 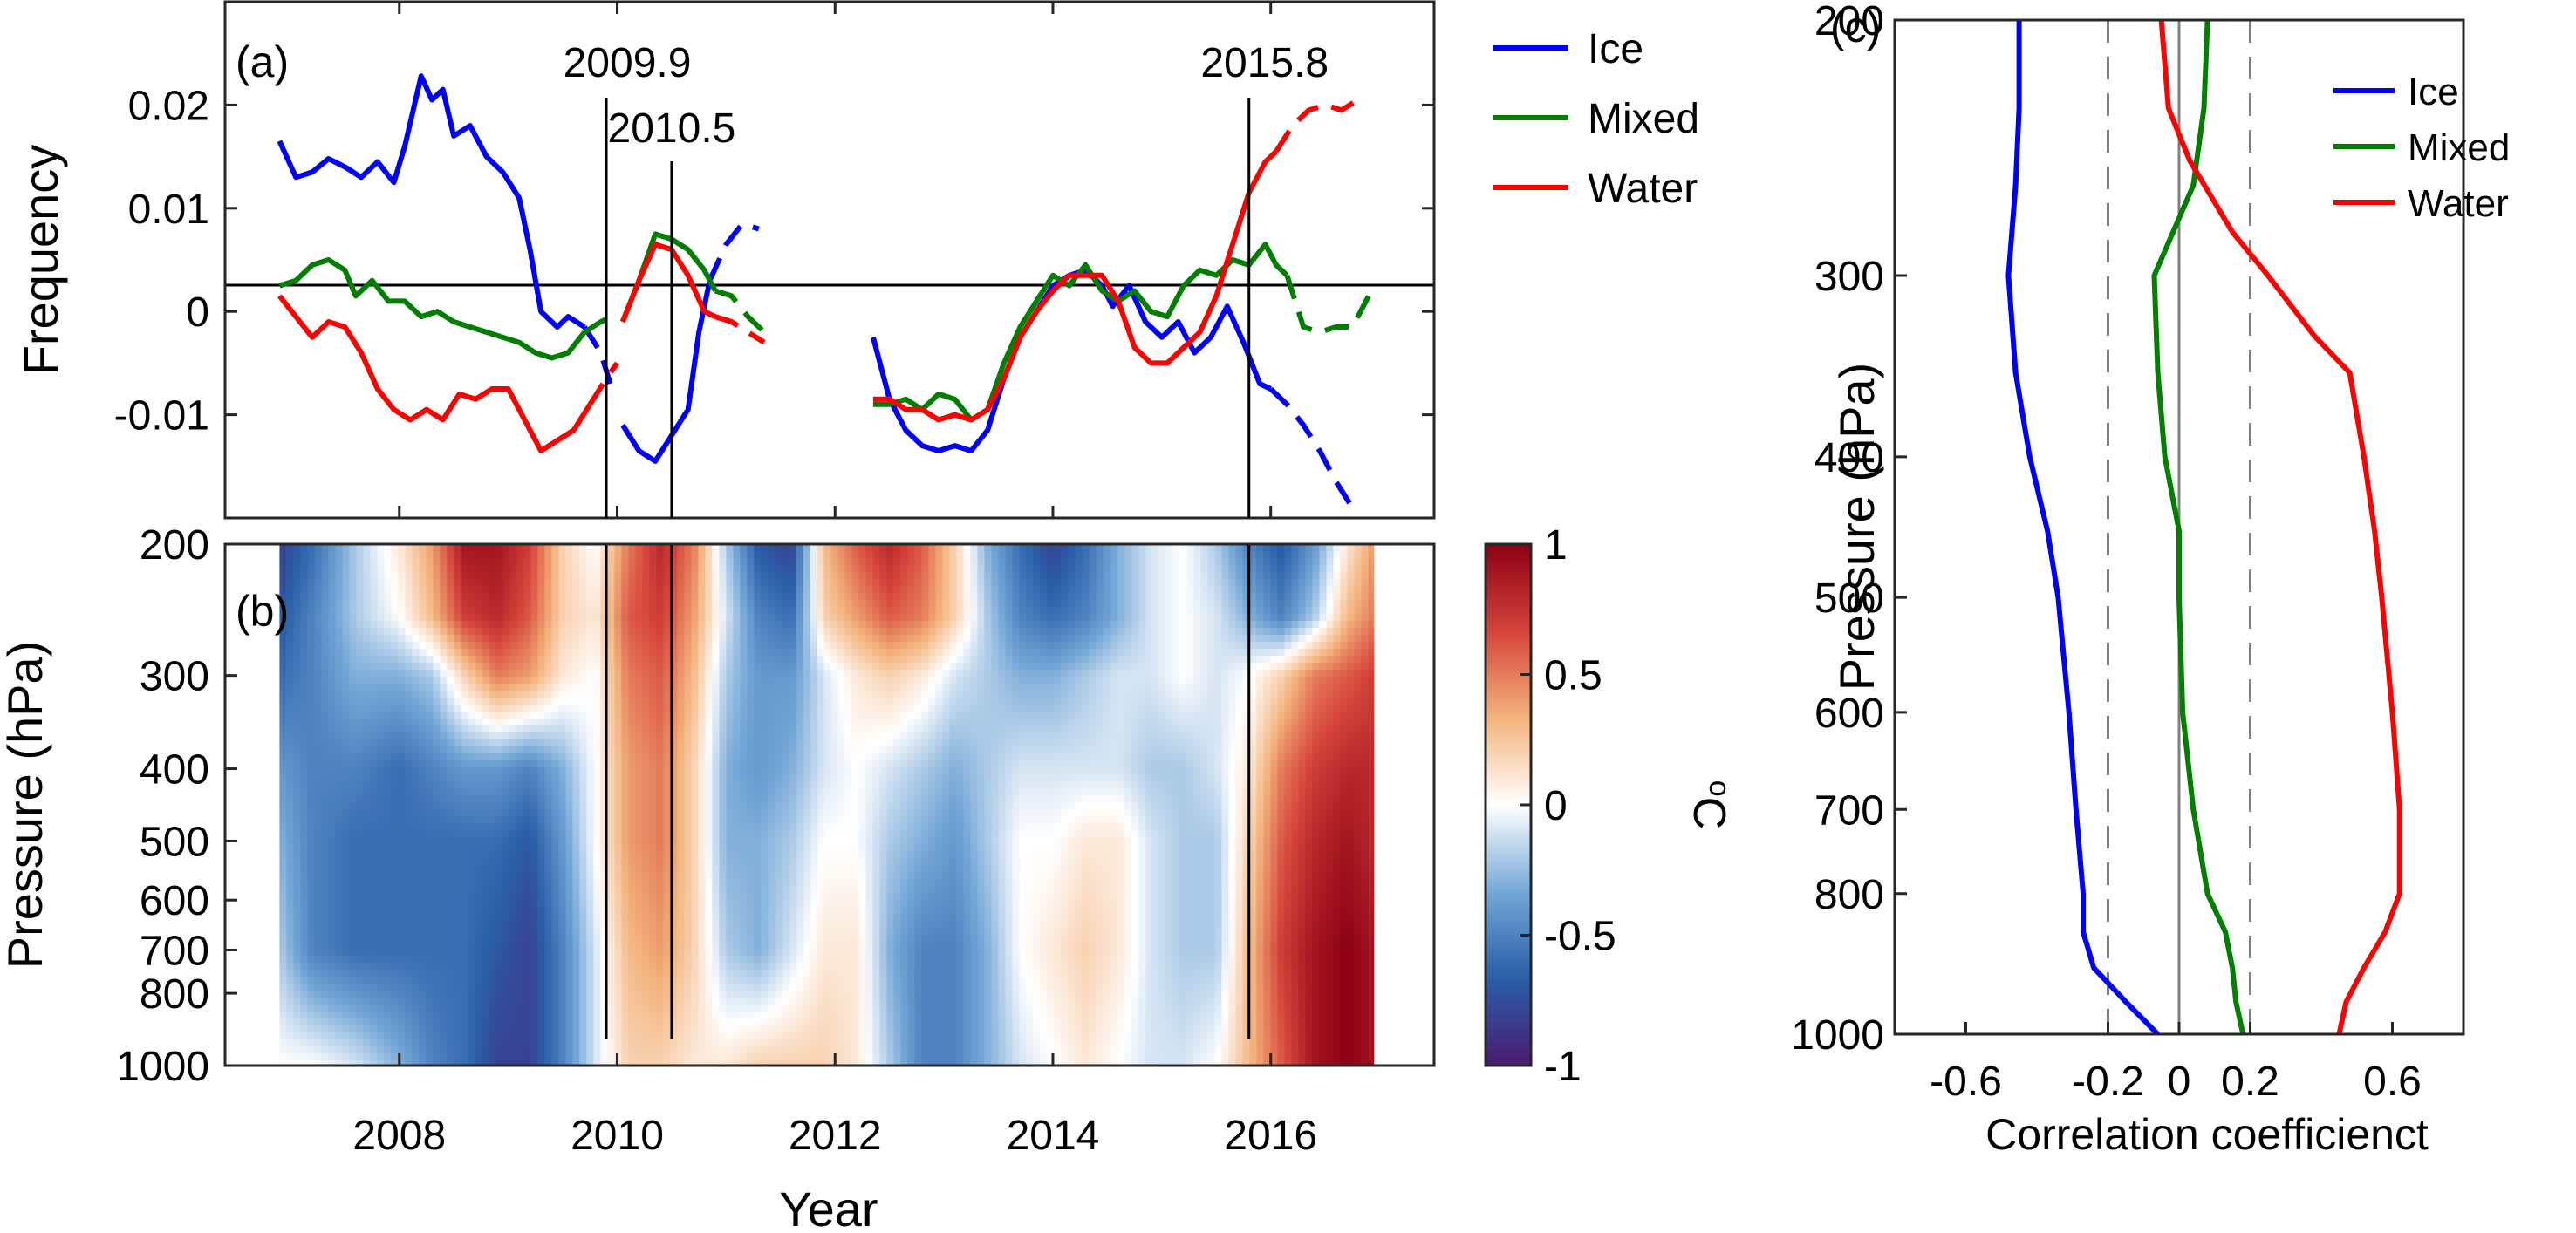 I want to click on panel-a-line-ice, so click(x=733, y=251).